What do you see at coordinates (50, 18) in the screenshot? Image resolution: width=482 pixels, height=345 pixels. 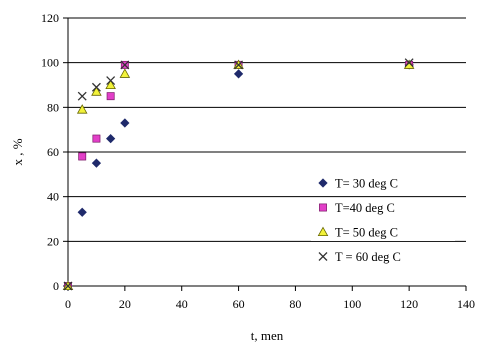 I see `y-tick-label: 120` at bounding box center [50, 18].